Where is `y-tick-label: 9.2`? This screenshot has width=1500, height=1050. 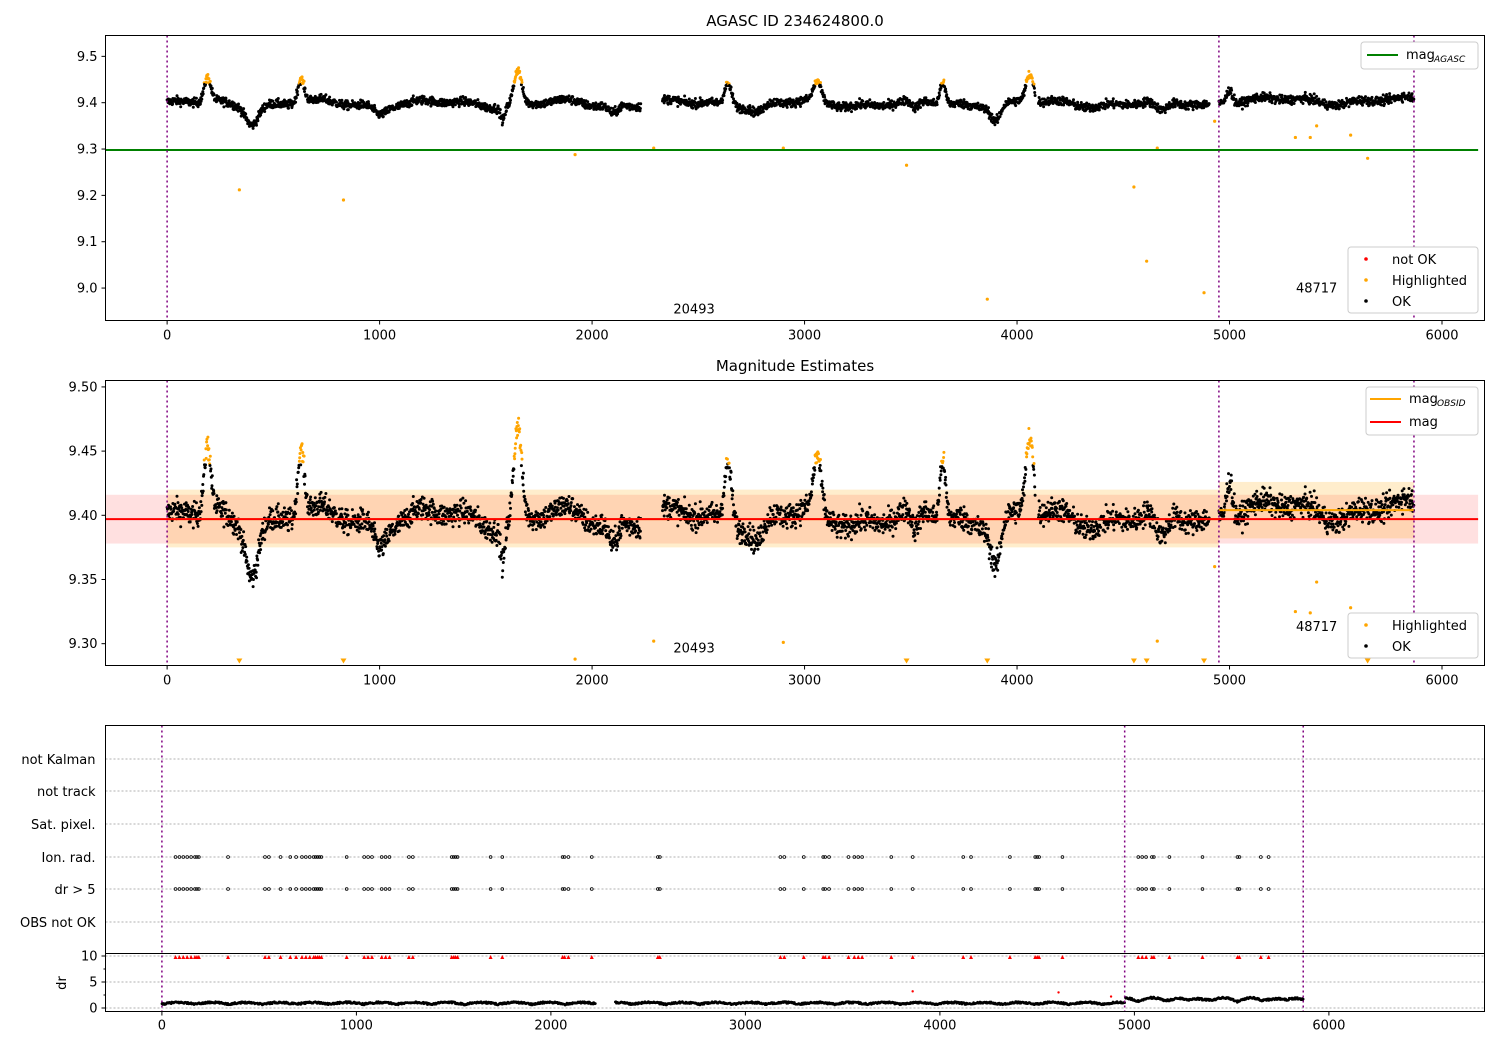
y-tick-label: 9.2 is located at coordinates (87, 196).